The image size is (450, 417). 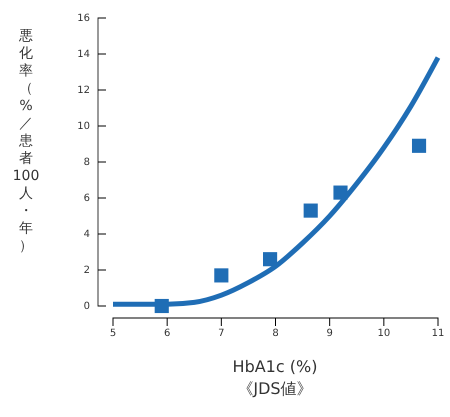 What do you see at coordinates (275, 334) in the screenshot?
I see `x-tick-label: 8` at bounding box center [275, 334].